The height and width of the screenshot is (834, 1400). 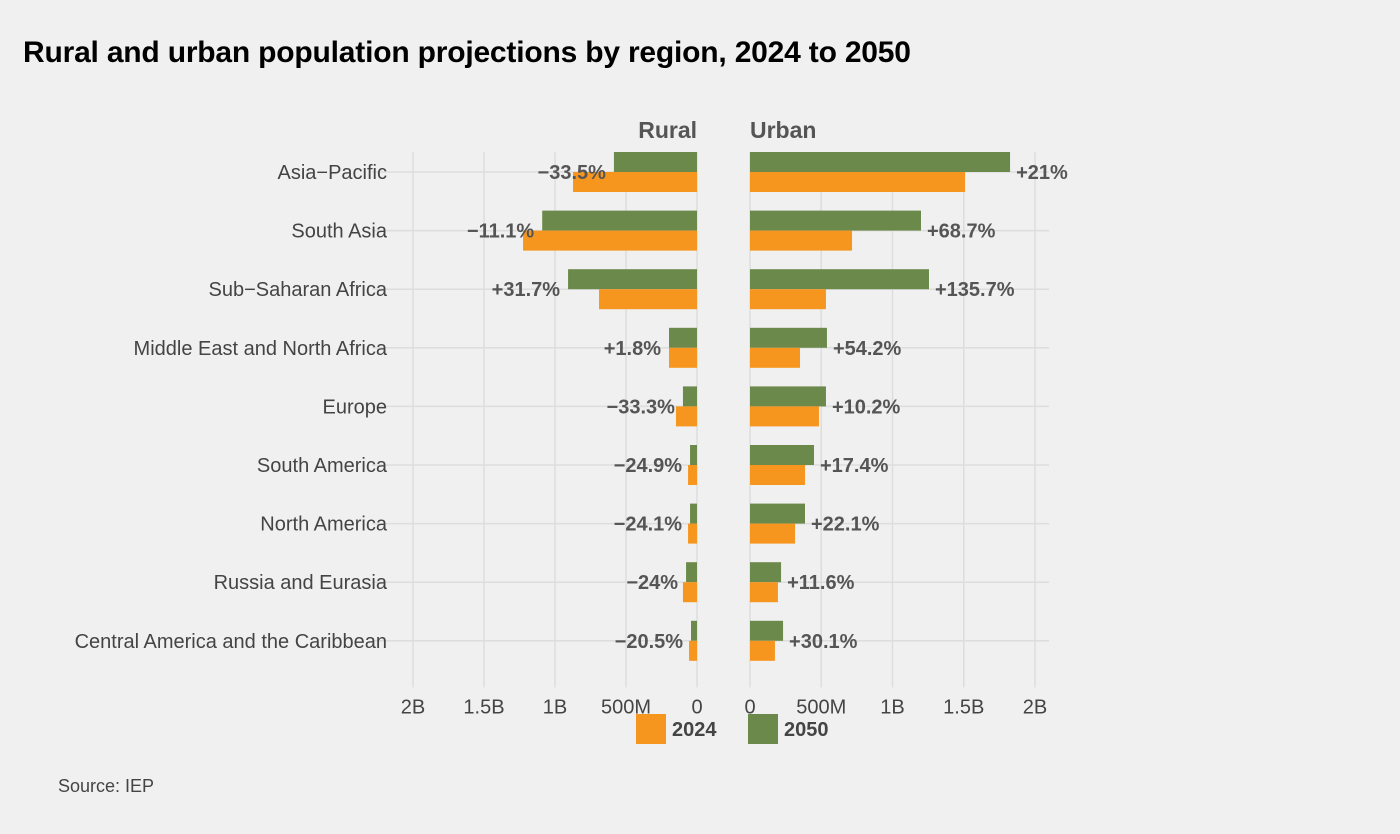 I want to click on change-label-rural: −20.5%, so click(x=649, y=642).